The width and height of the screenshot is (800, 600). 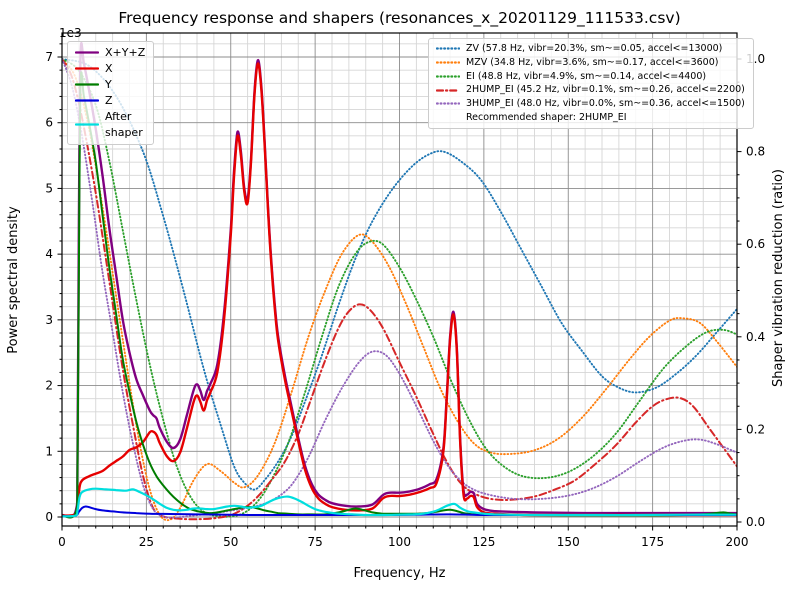 I want to click on legend-item-x+y+z: X+Y+Z, so click(x=110, y=53).